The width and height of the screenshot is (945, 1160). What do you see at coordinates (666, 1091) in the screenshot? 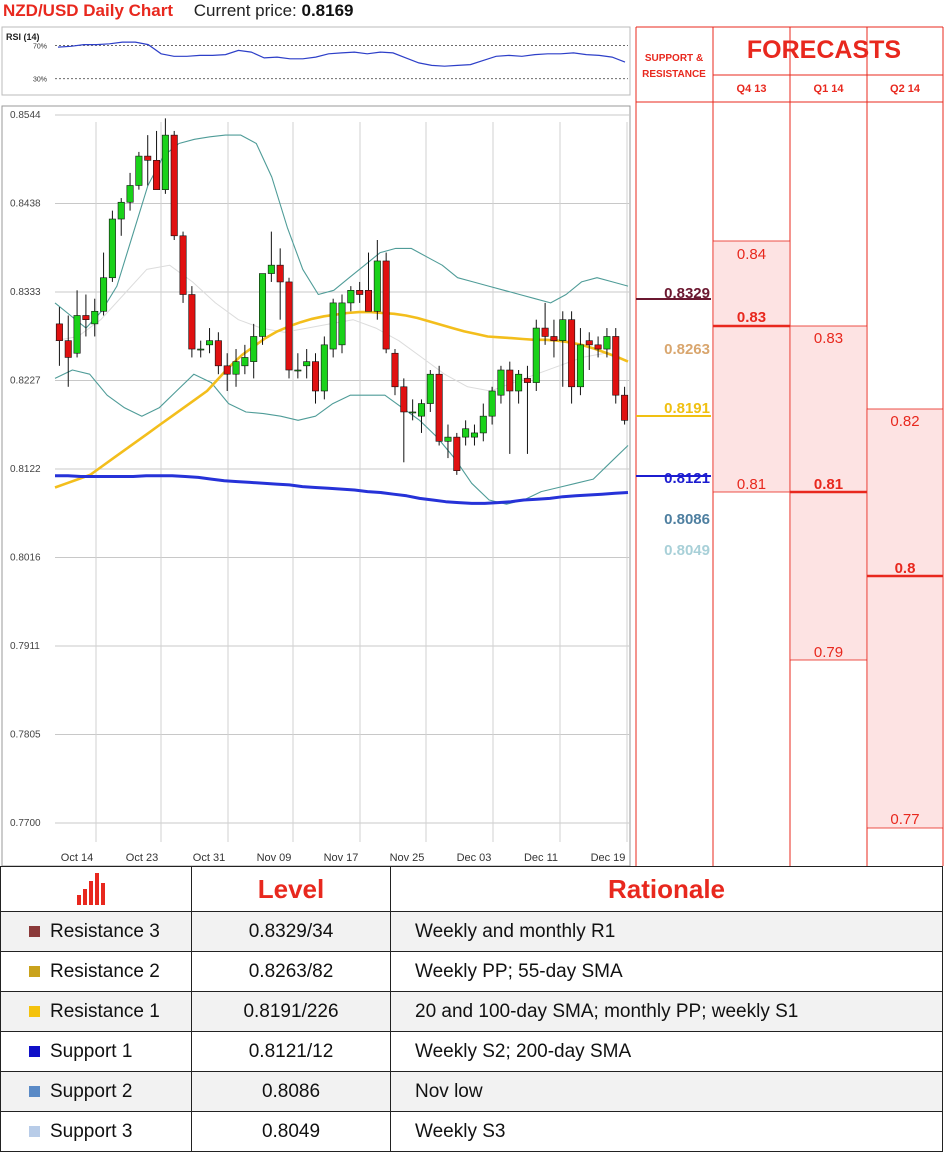
I see `level-rationale: Nov low` at bounding box center [666, 1091].